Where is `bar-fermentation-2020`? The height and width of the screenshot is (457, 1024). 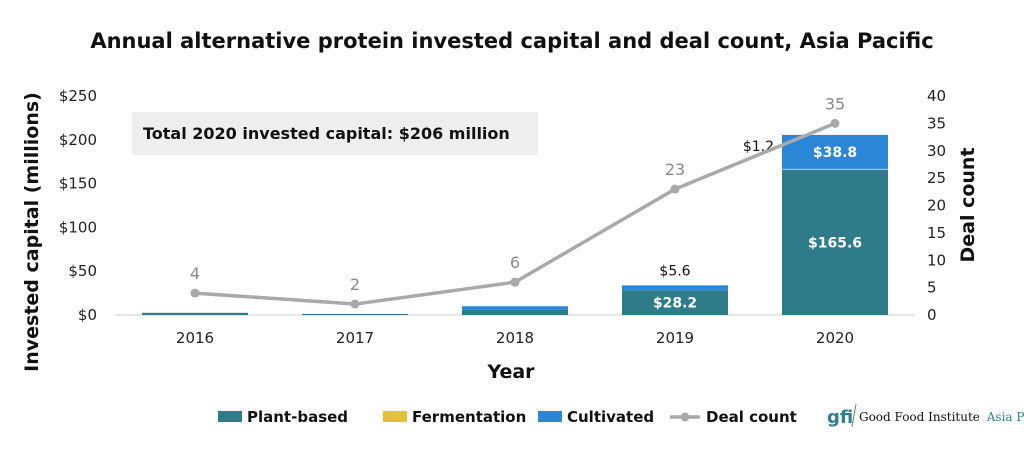 bar-fermentation-2020 is located at coordinates (835, 169).